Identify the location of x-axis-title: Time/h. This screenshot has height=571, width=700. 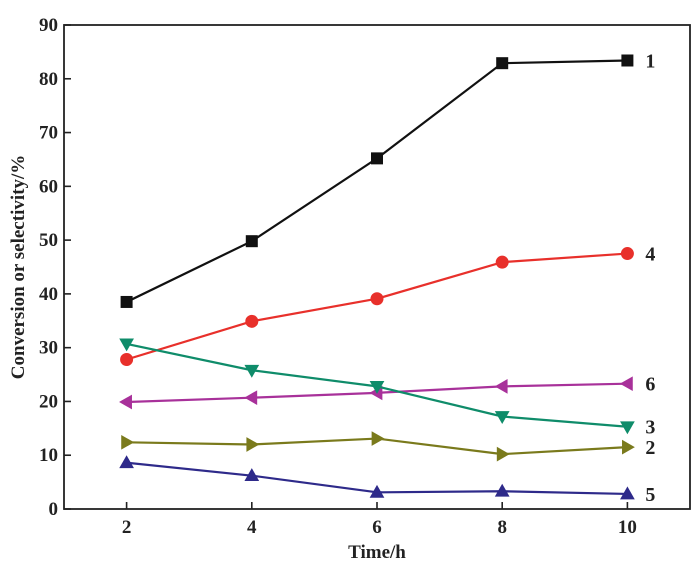
(377, 552).